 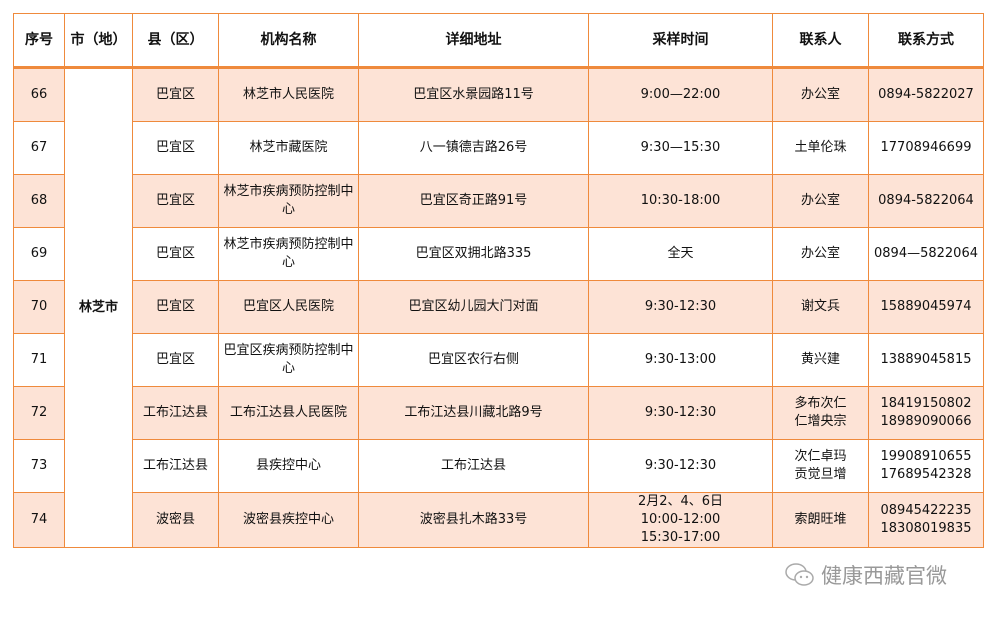 What do you see at coordinates (288, 413) in the screenshot?
I see `org-cell: 工布江达县人民医院` at bounding box center [288, 413].